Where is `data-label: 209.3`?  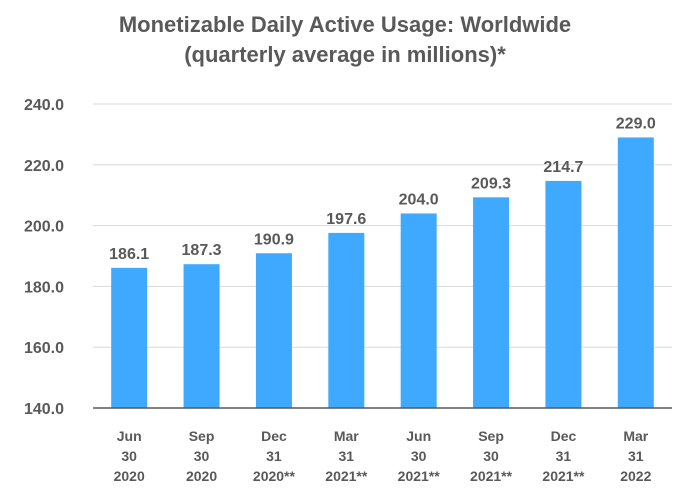
data-label: 209.3 is located at coordinates (491, 183).